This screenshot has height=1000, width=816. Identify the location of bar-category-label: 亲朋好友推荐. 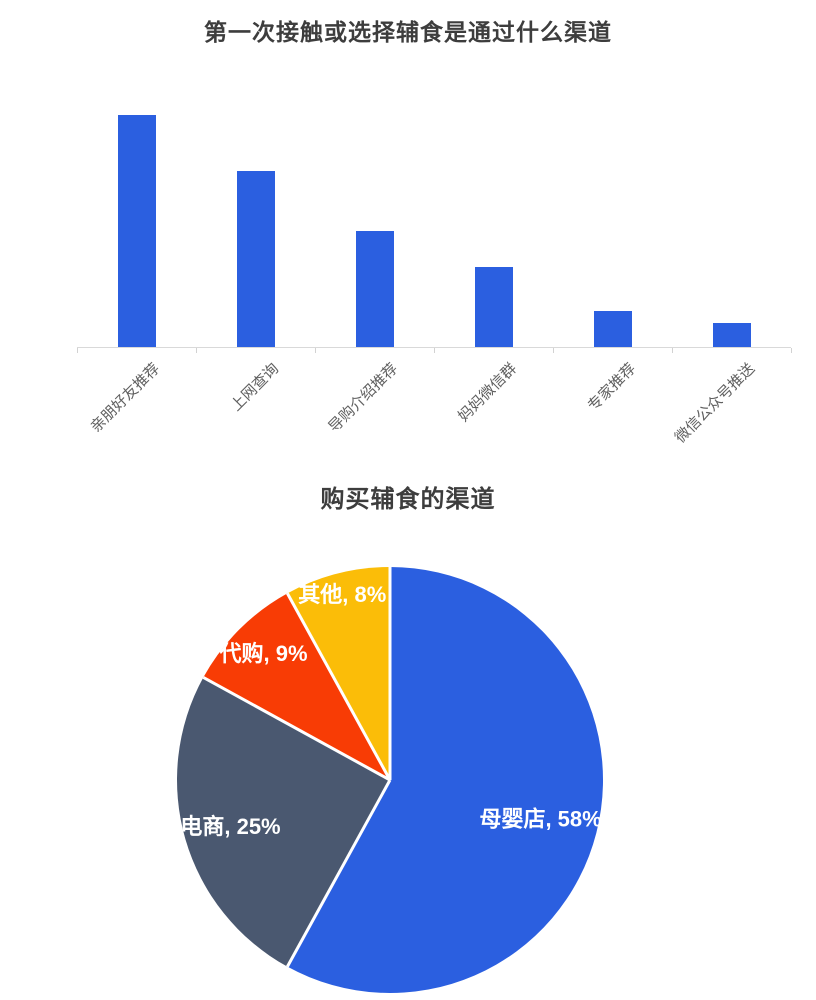
(124, 398).